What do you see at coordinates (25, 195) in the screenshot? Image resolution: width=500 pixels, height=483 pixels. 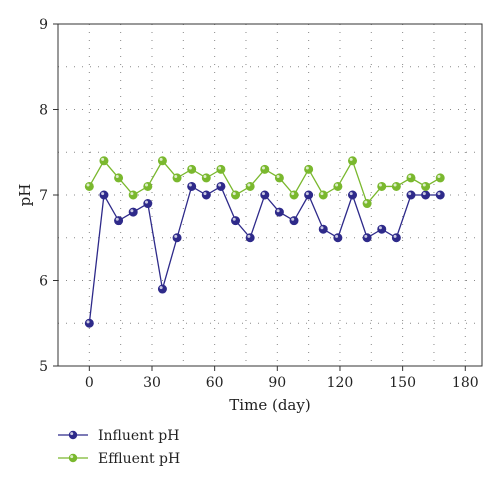 I see `y-axis-title: pH` at bounding box center [25, 195].